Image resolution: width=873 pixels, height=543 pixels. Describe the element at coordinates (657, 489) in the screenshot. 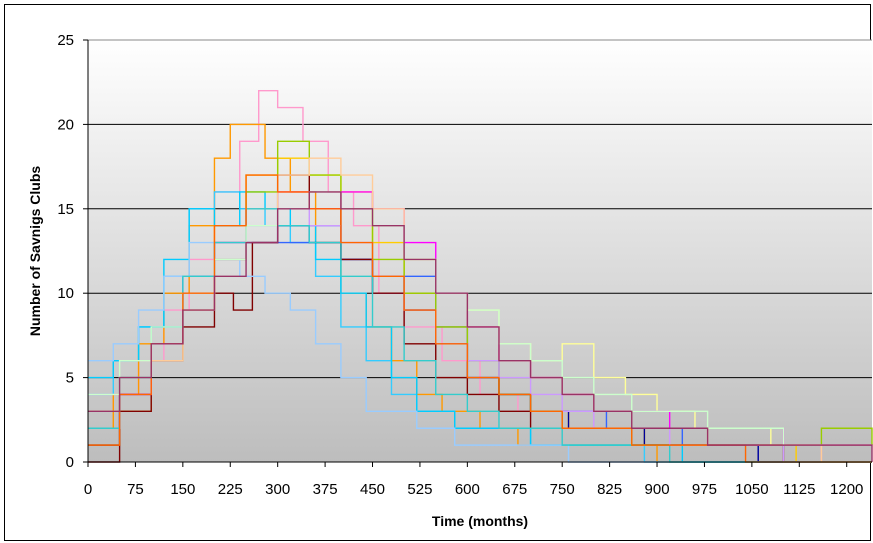

I see `x-tick-label: 900` at that location.